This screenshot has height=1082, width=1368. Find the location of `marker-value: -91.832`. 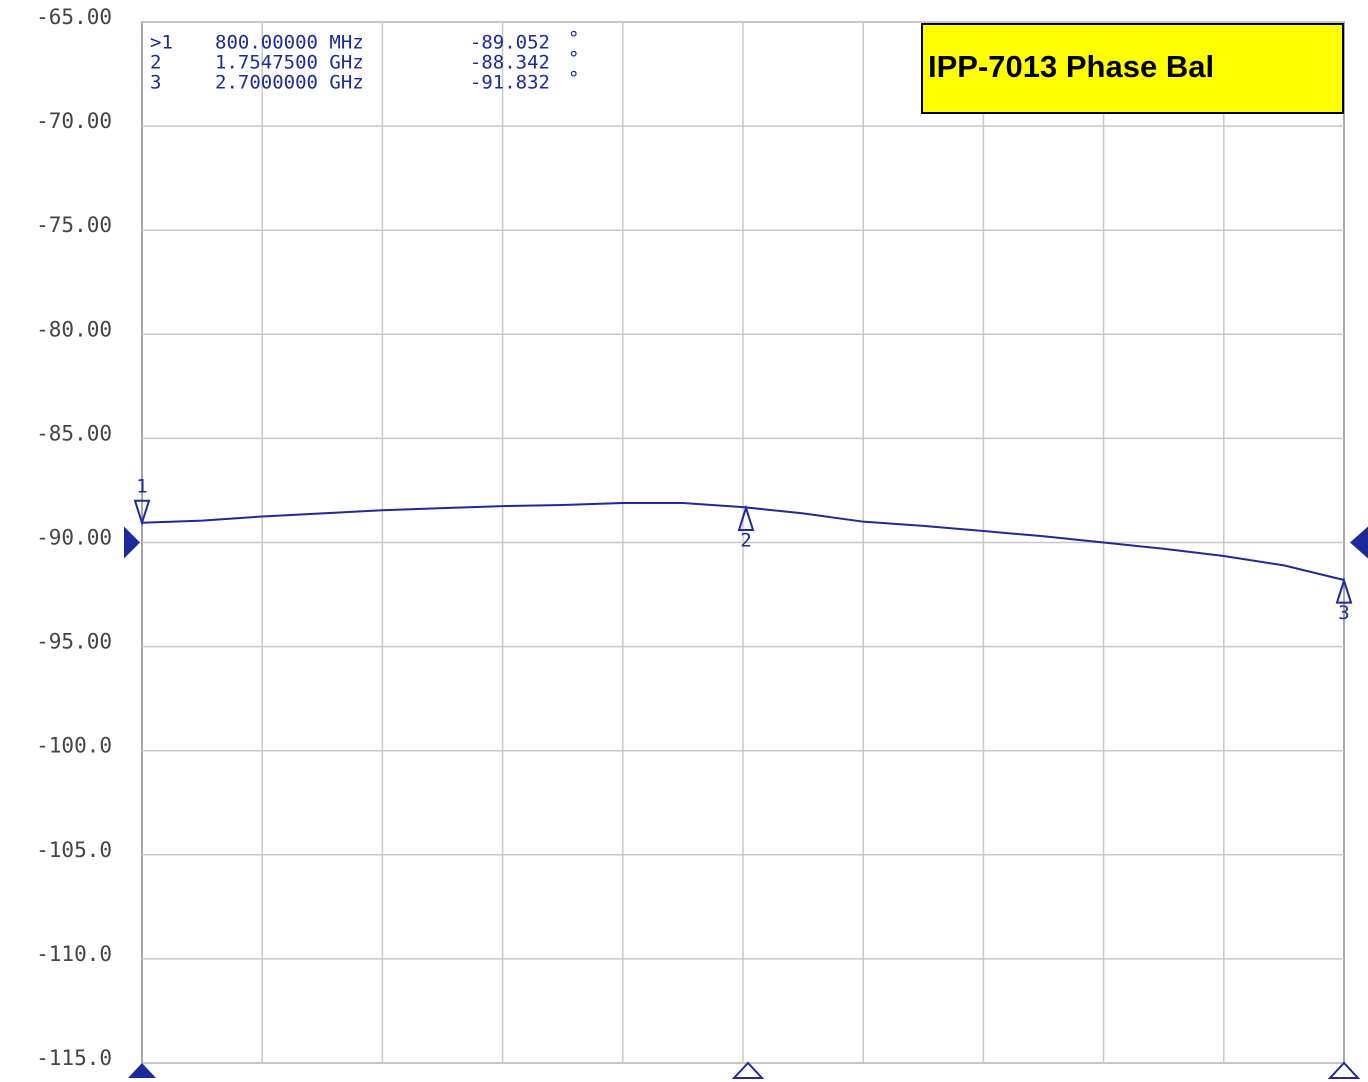

marker-value: -91.832 is located at coordinates (510, 83).